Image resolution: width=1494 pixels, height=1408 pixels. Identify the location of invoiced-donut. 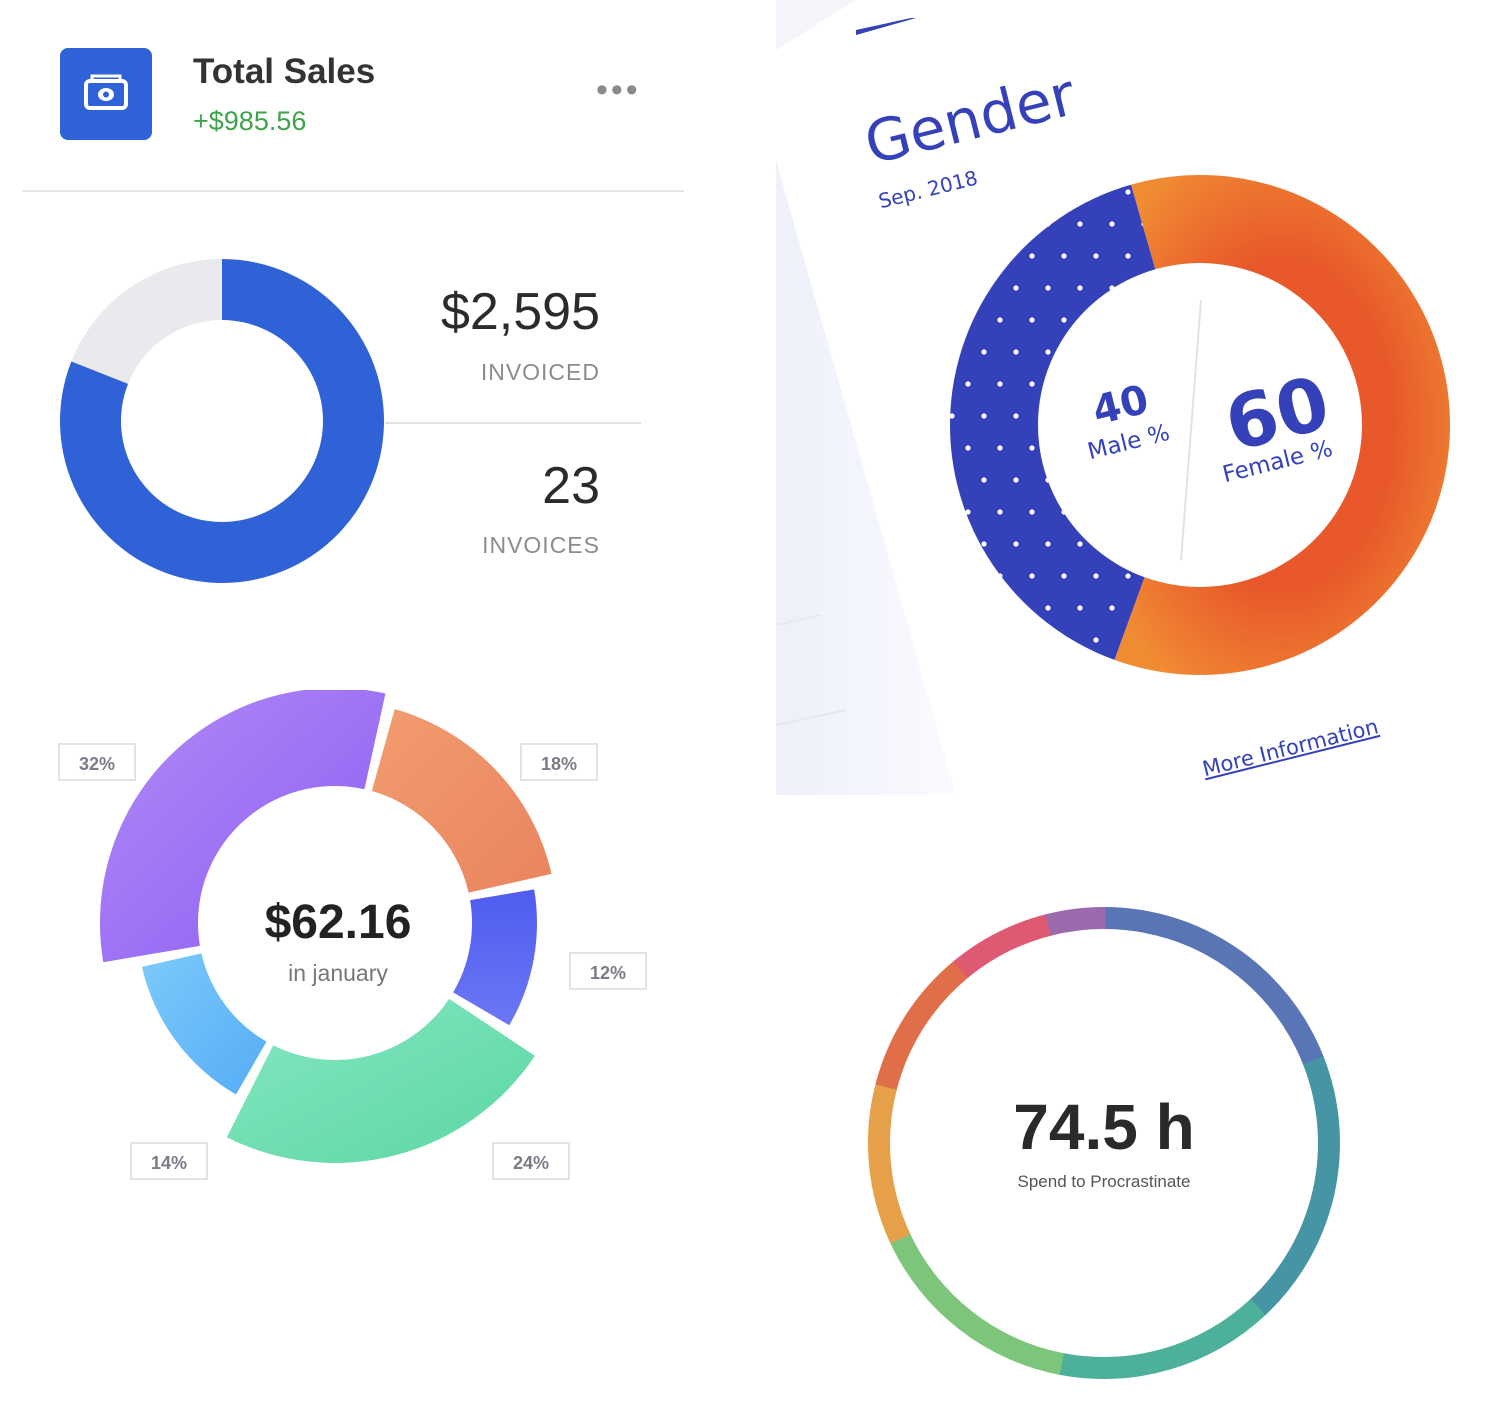
(222, 421).